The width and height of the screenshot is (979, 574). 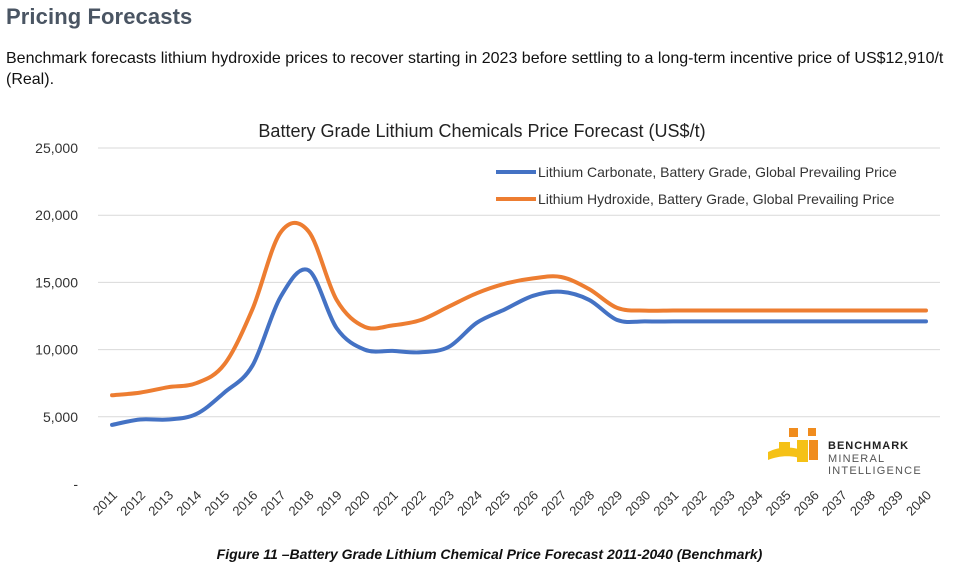 I want to click on logo-line-3: INTELLIGENCE, so click(x=875, y=471).